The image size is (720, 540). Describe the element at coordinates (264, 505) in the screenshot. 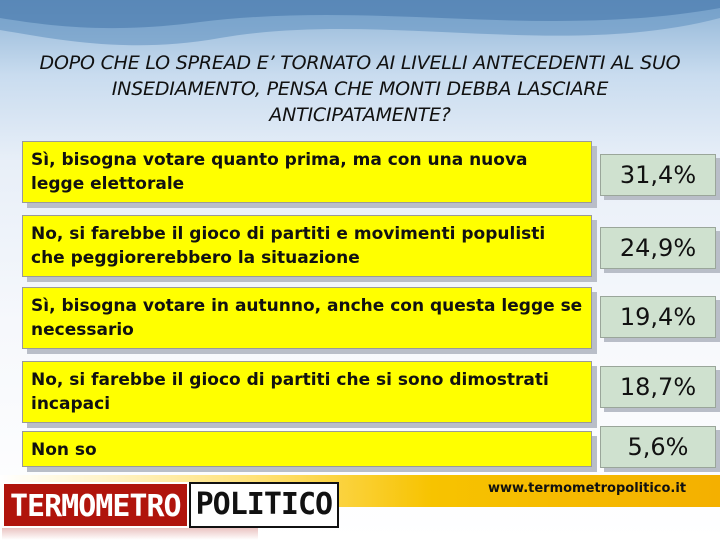

I see `logo-right-word: POLITICO` at that location.